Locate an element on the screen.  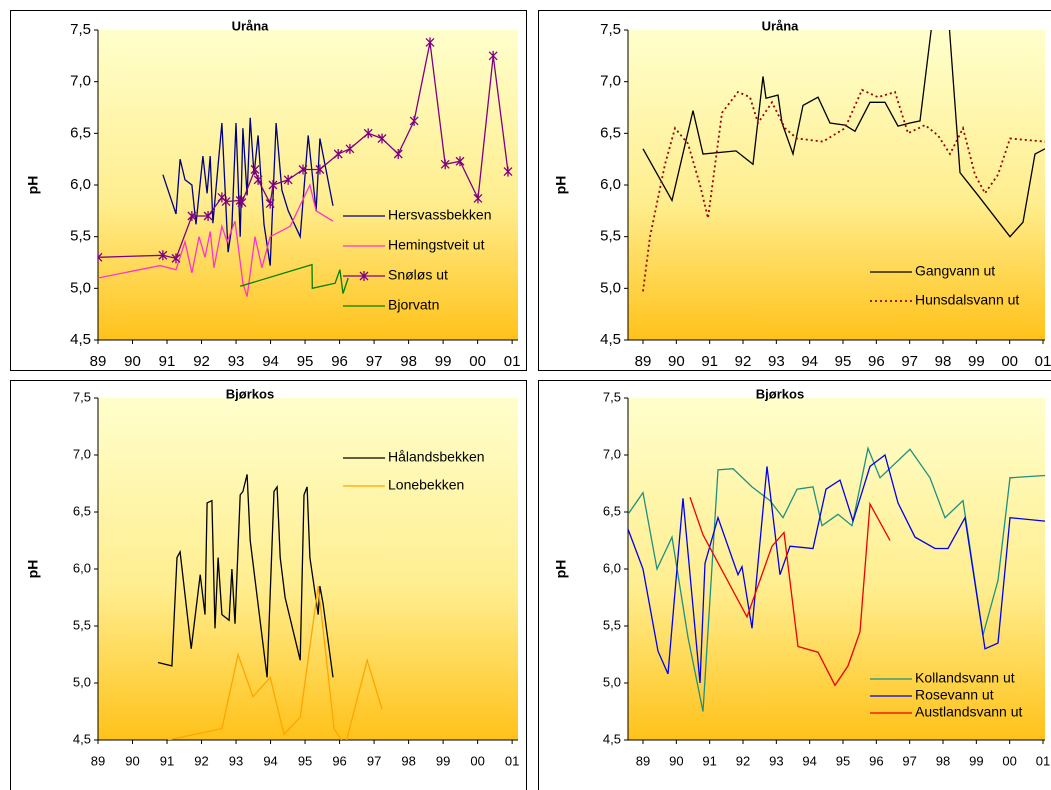
legend-marker is located at coordinates (364, 276).